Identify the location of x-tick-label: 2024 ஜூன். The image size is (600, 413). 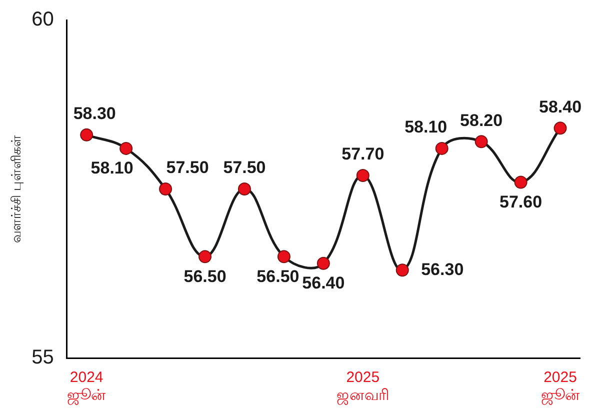
(86, 387).